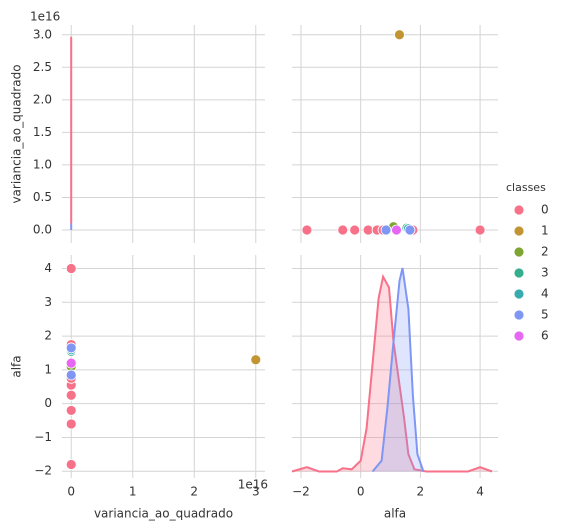  Describe the element at coordinates (133, 492) in the screenshot. I see `x-tick-label: 1` at that location.